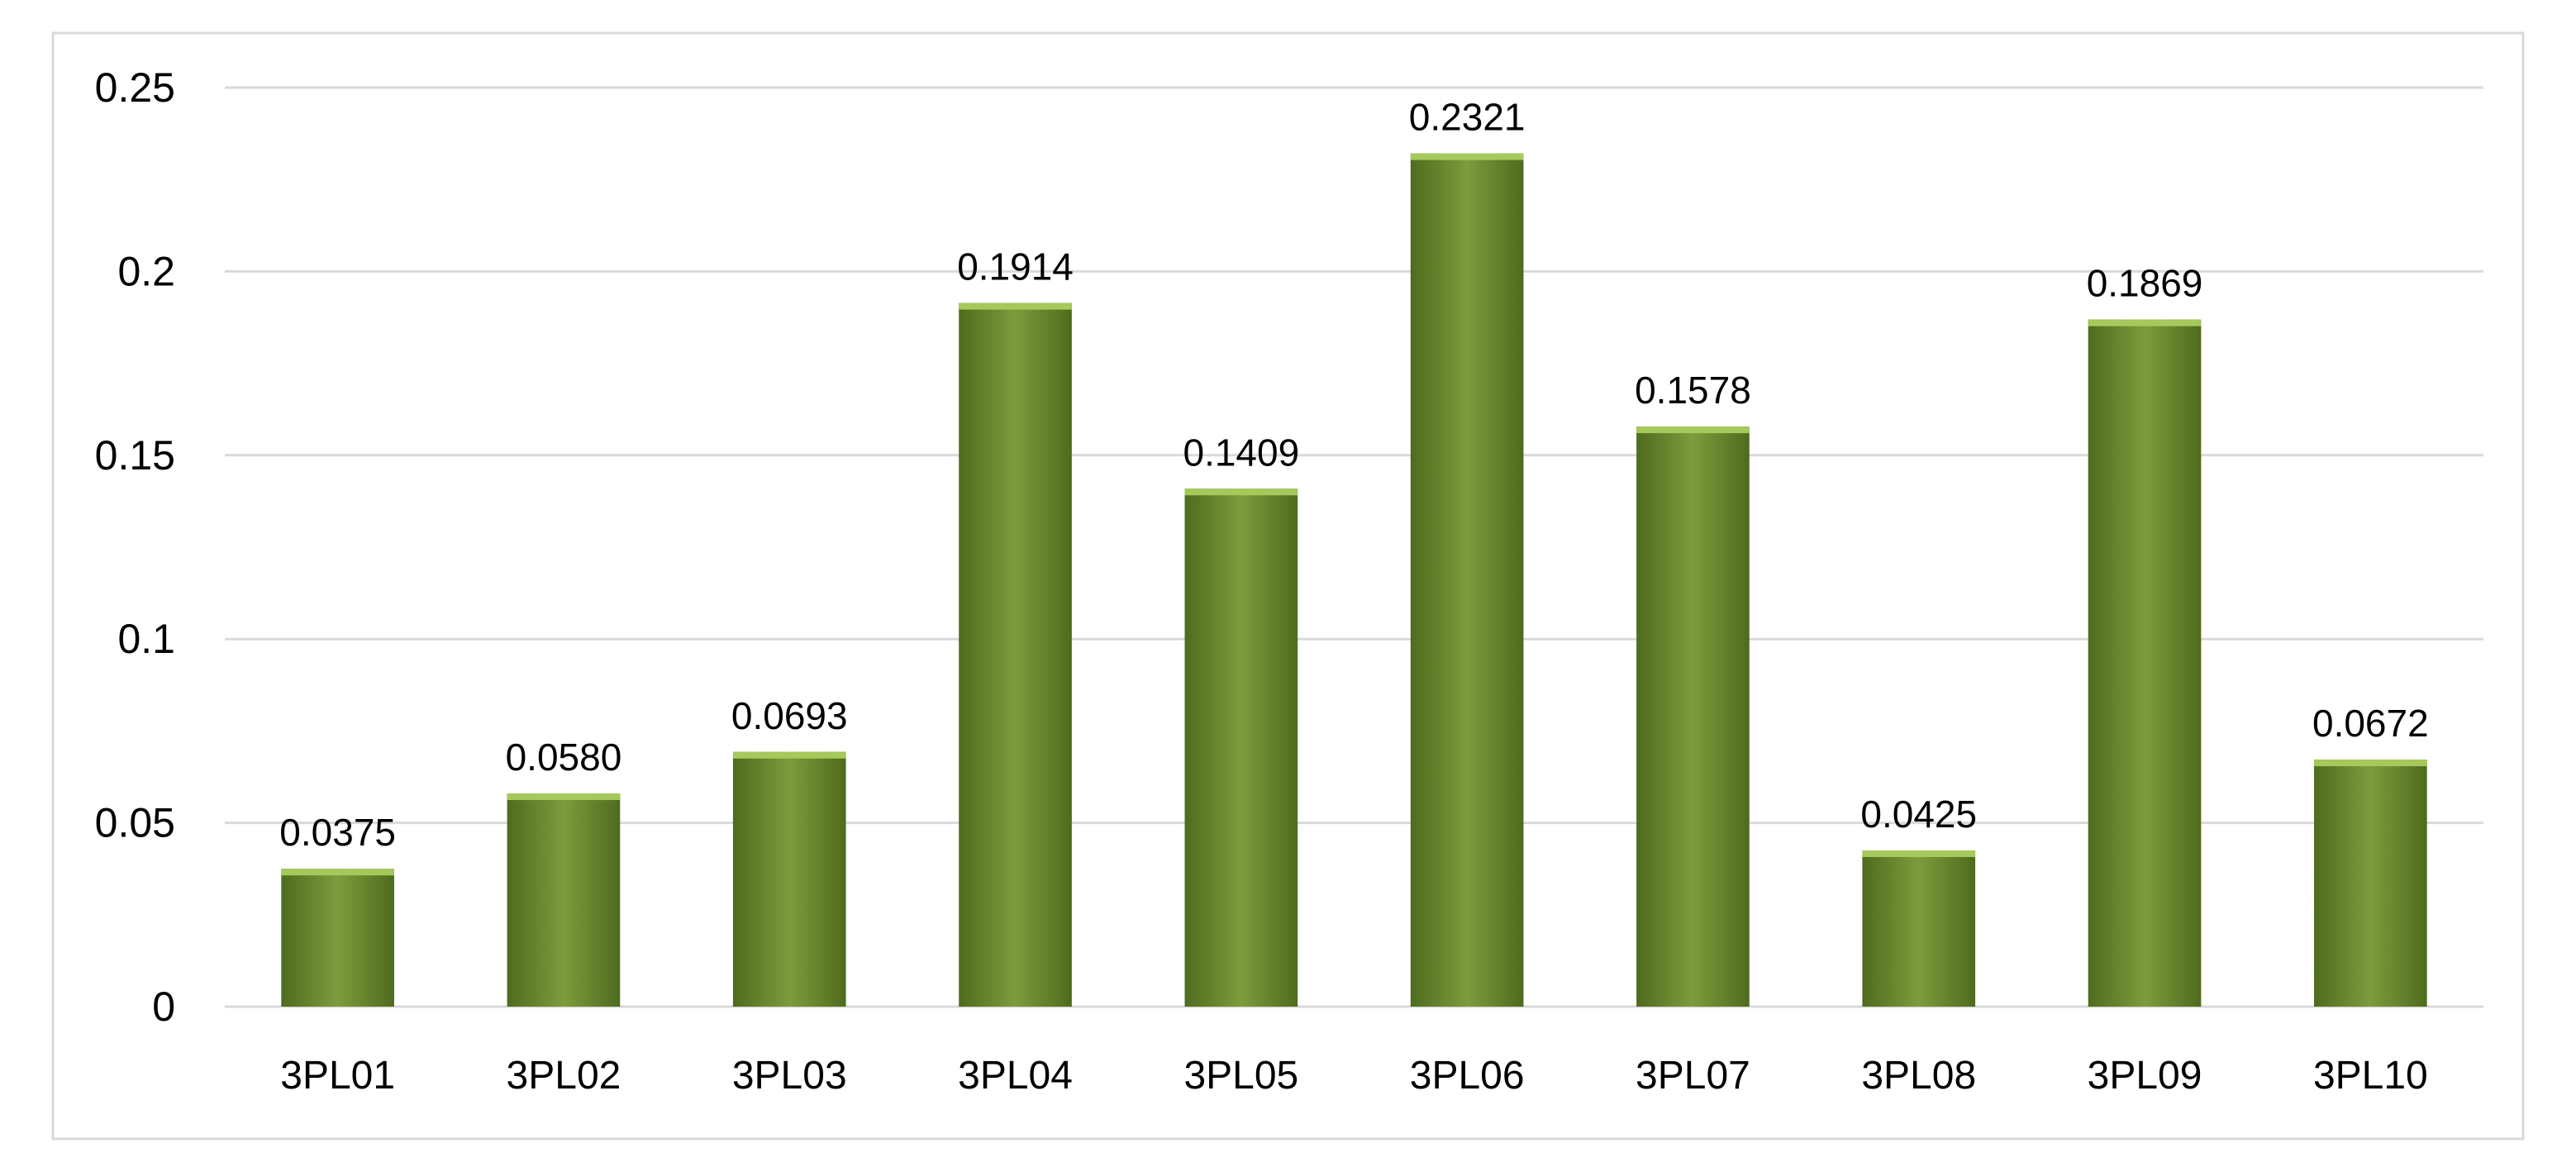  Describe the element at coordinates (1919, 815) in the screenshot. I see `data-label: 0.0425` at that location.